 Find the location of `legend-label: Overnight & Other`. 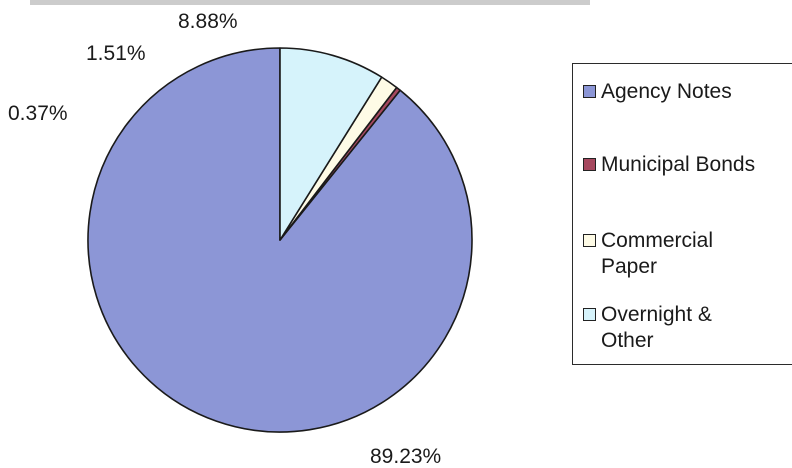

legend-label: Overnight & Other is located at coordinates (656, 327).